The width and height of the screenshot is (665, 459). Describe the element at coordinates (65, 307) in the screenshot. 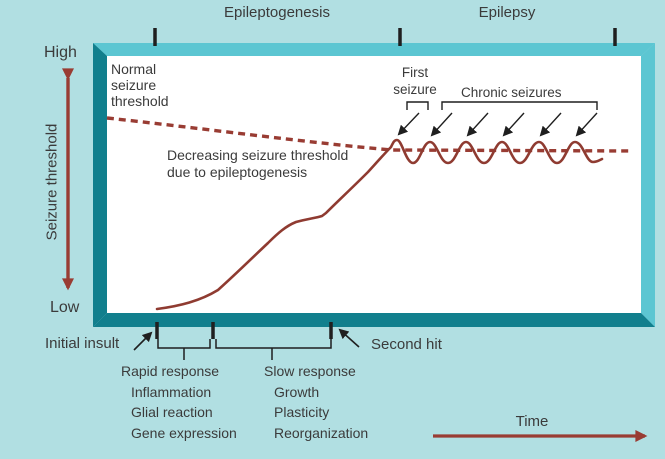

I see `y-axis-low-label: Low` at that location.